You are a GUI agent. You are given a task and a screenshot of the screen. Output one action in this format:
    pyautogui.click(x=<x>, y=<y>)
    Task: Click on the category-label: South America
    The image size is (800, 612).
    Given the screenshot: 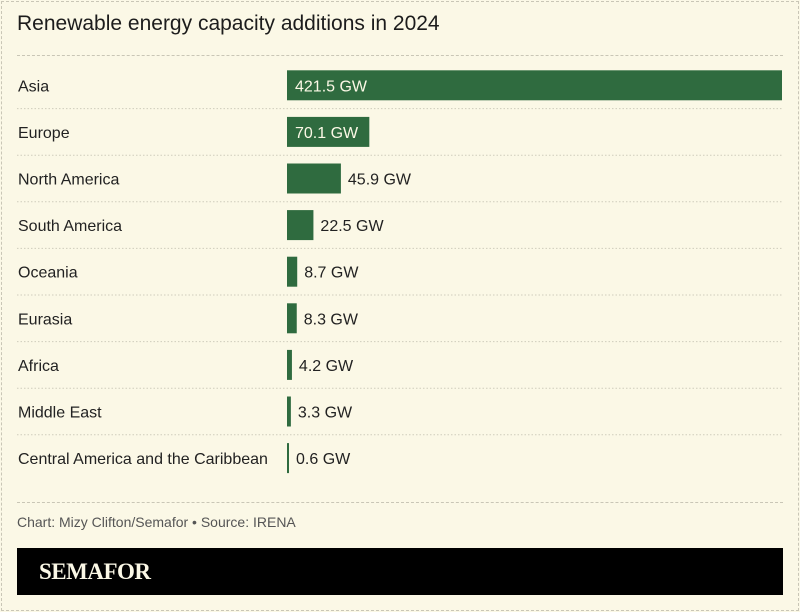 What is the action you would take?
    pyautogui.click(x=70, y=226)
    